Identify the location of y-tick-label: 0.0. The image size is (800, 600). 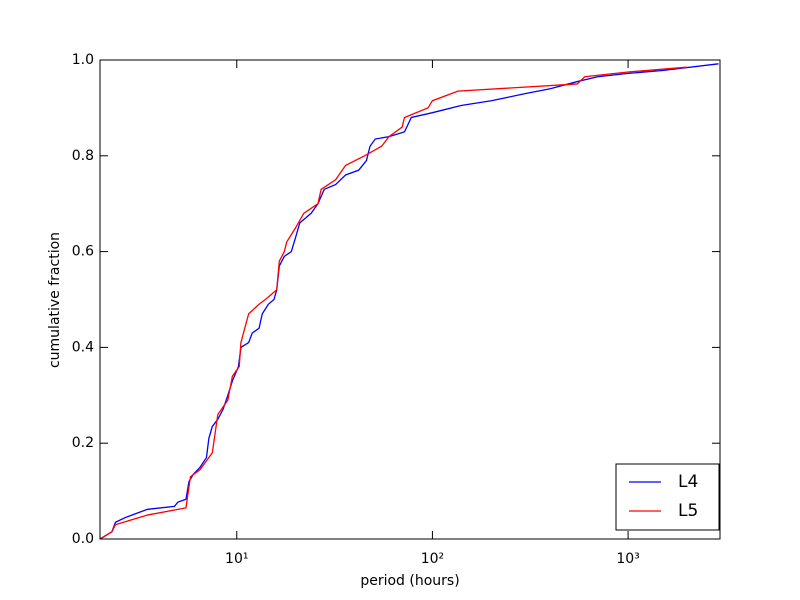
(83, 539).